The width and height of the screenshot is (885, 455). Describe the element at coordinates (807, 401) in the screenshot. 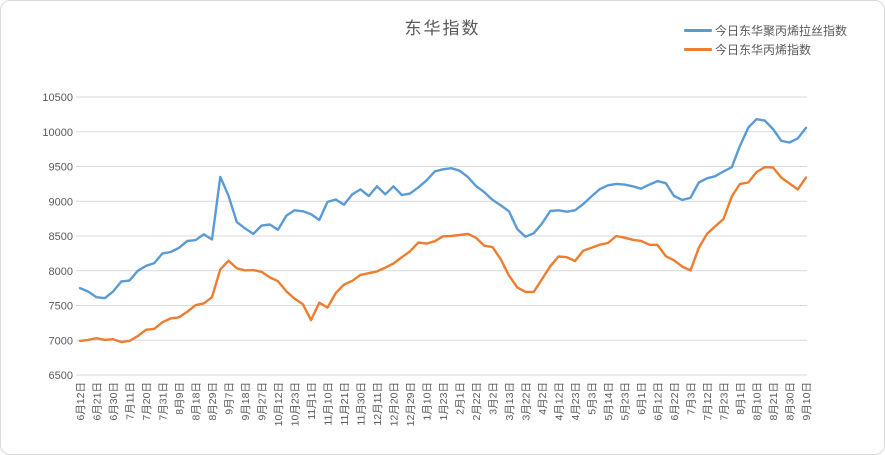

I see `x-tick-label: 9月10日` at that location.